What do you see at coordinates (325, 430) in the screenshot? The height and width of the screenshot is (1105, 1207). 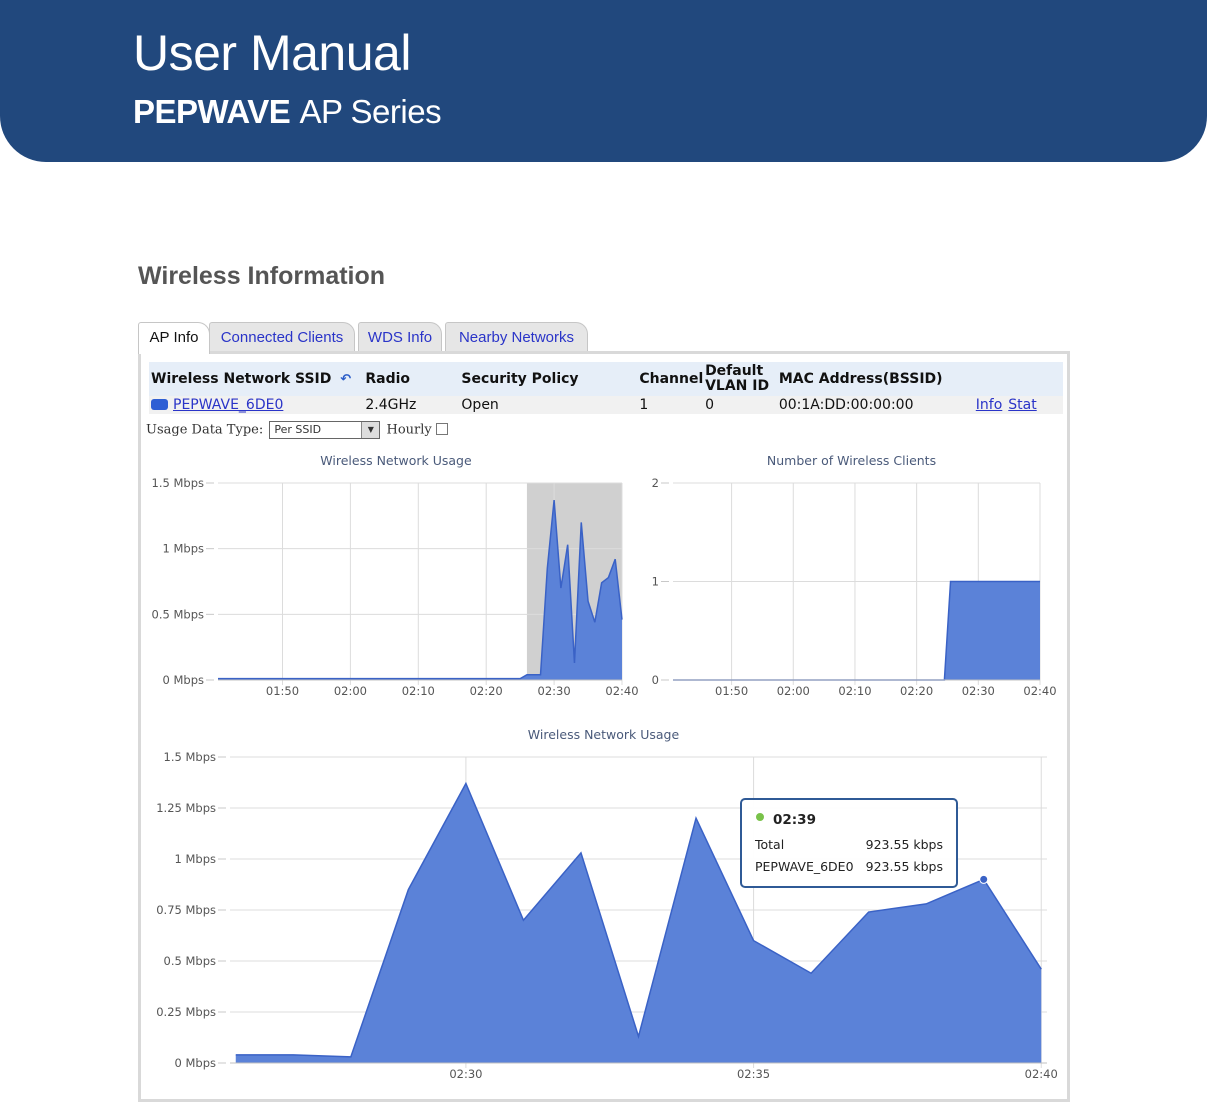 I see `usage-type-select: Per SSID ▼` at bounding box center [325, 430].